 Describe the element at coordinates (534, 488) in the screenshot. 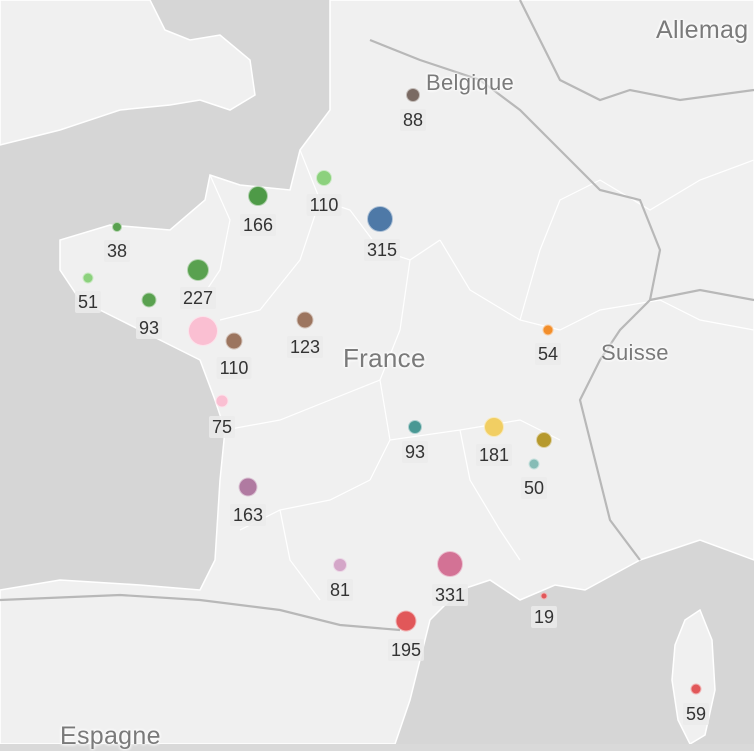

I see `map-marker-label: 50` at that location.